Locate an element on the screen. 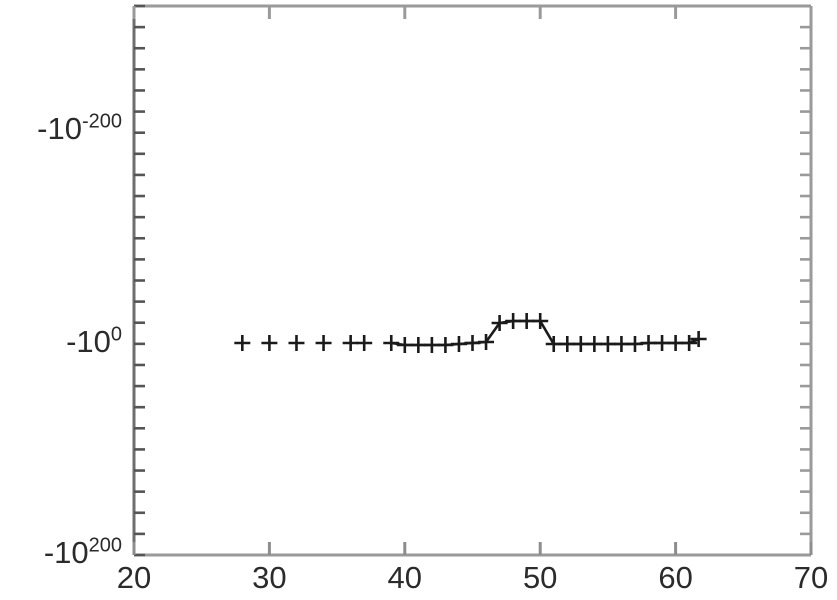 The height and width of the screenshot is (600, 837). y-tick-mantissa-mid: -10 is located at coordinates (88, 341).